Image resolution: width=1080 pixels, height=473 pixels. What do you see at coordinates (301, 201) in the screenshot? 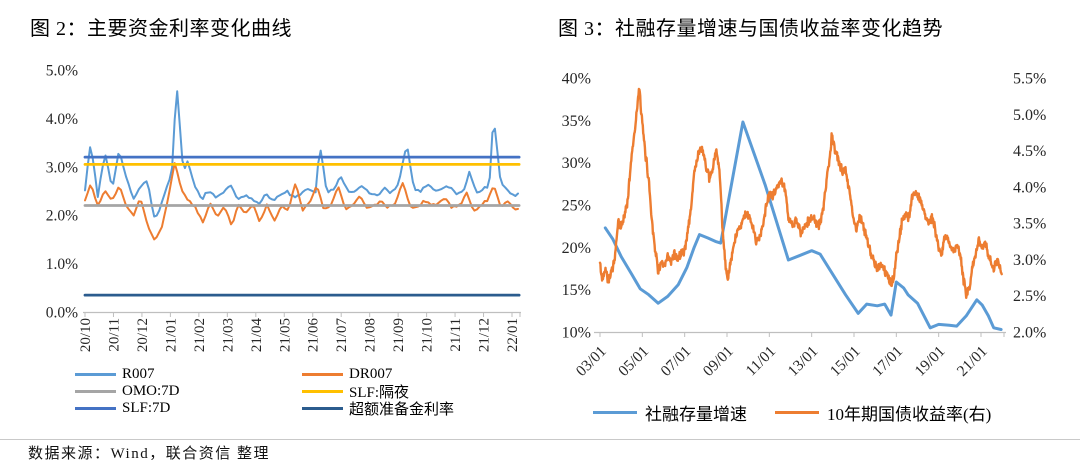
I see `series-DR007-line` at bounding box center [301, 201].